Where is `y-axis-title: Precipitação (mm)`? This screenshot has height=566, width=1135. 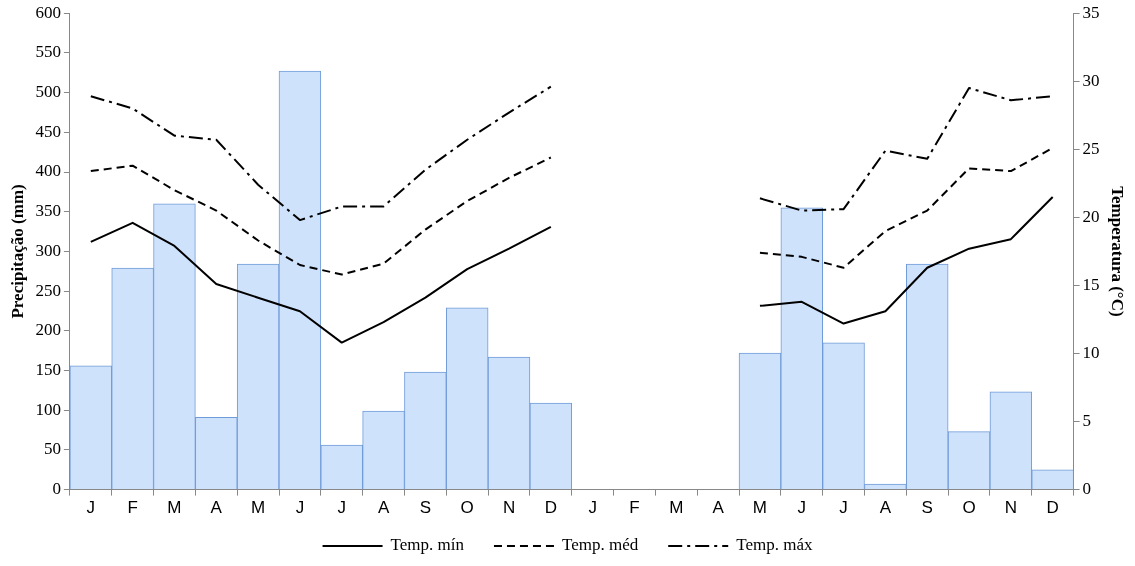 y-axis-title: Precipitação (mm) is located at coordinates (17, 251).